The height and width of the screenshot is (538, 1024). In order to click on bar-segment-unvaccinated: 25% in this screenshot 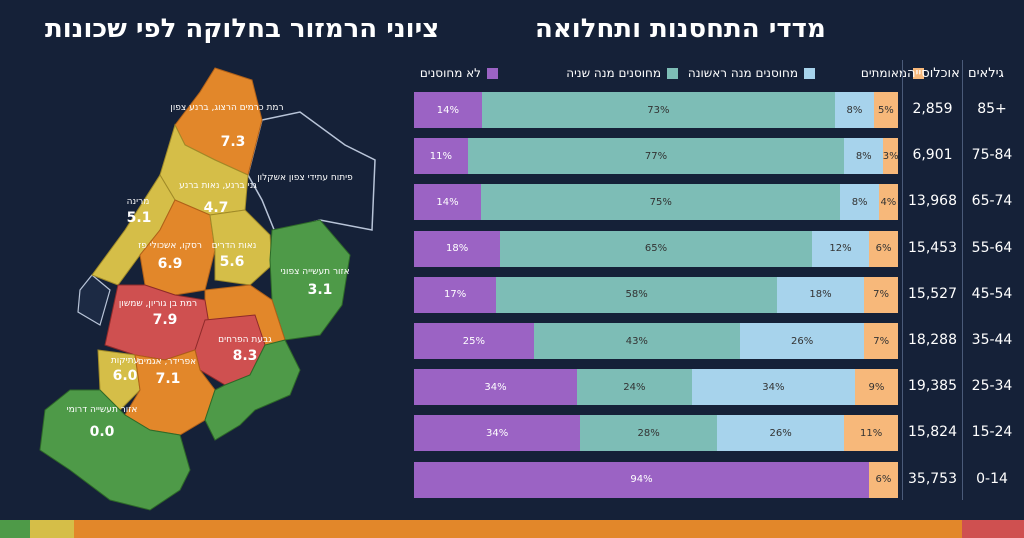, I will do `click(474, 341)`.